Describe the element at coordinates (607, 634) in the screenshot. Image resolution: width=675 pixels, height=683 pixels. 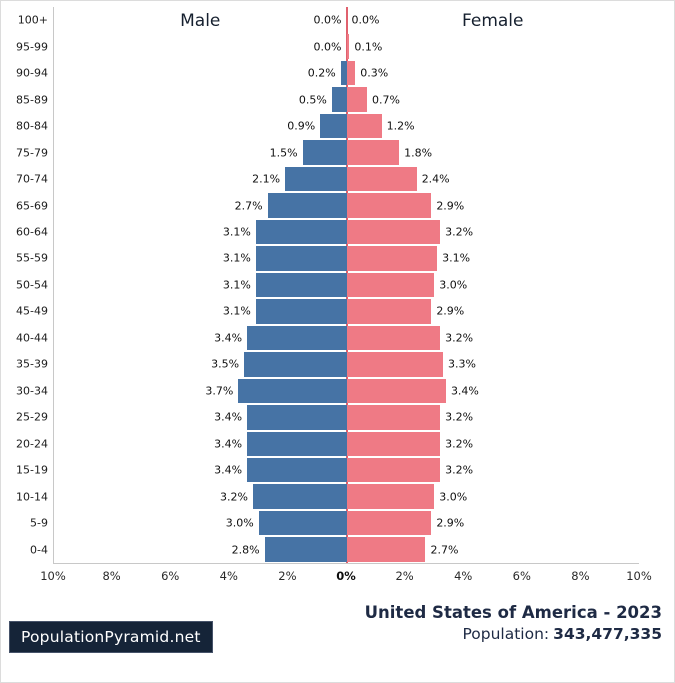
I see `population-value: 343,477,335` at that location.